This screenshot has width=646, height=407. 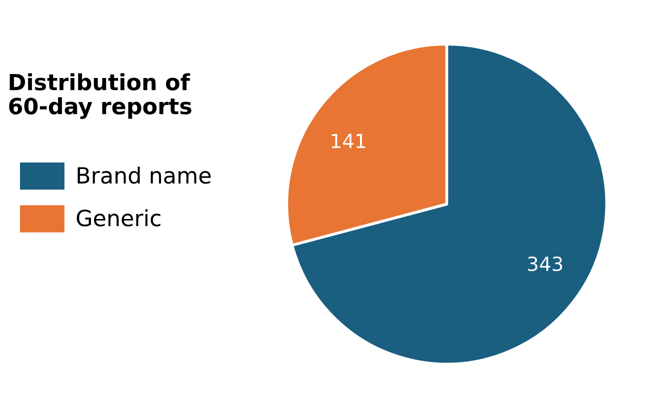 What do you see at coordinates (349, 141) in the screenshot?
I see `data-label: 141` at bounding box center [349, 141].